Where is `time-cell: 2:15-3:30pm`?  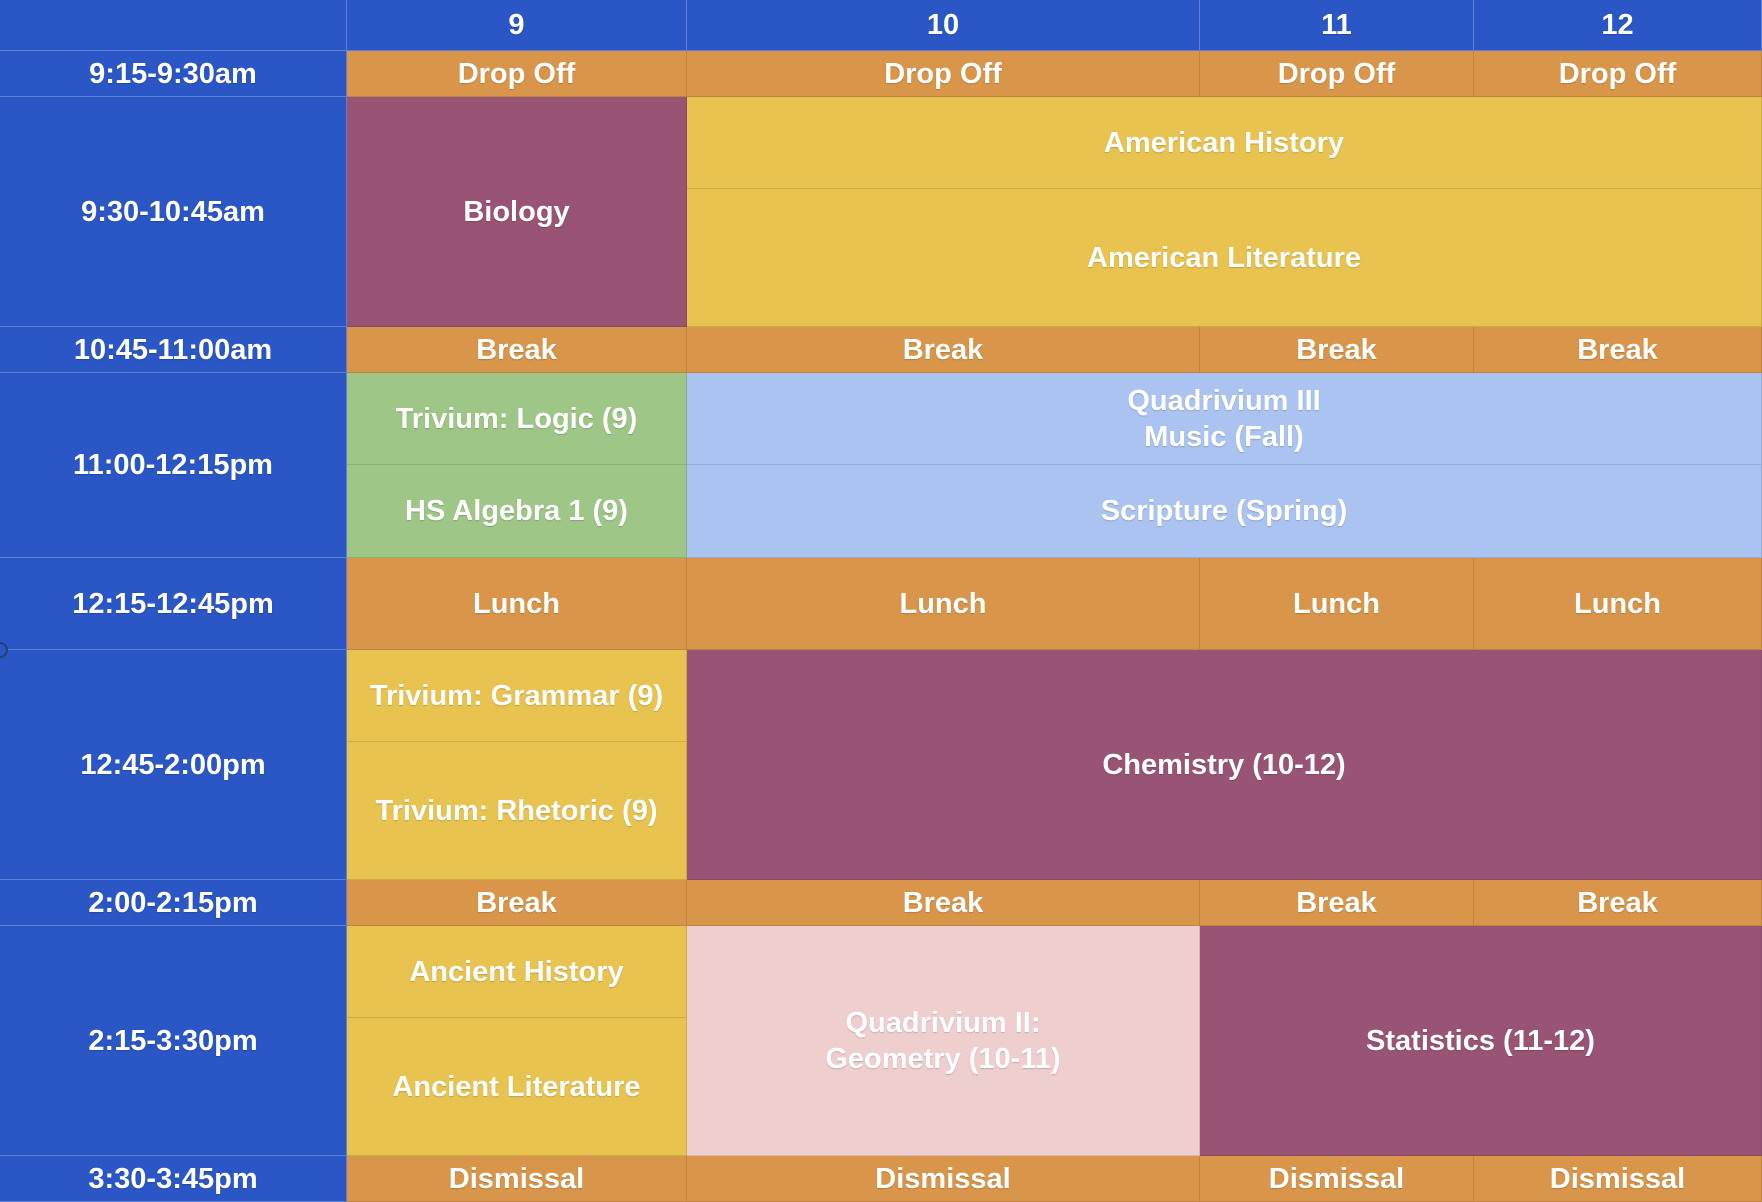 time-cell: 2:15-3:30pm is located at coordinates (173, 1041).